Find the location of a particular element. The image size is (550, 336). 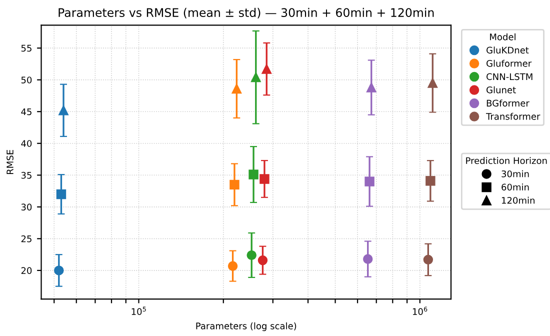

legend-label: Glunet is located at coordinates (501, 90).